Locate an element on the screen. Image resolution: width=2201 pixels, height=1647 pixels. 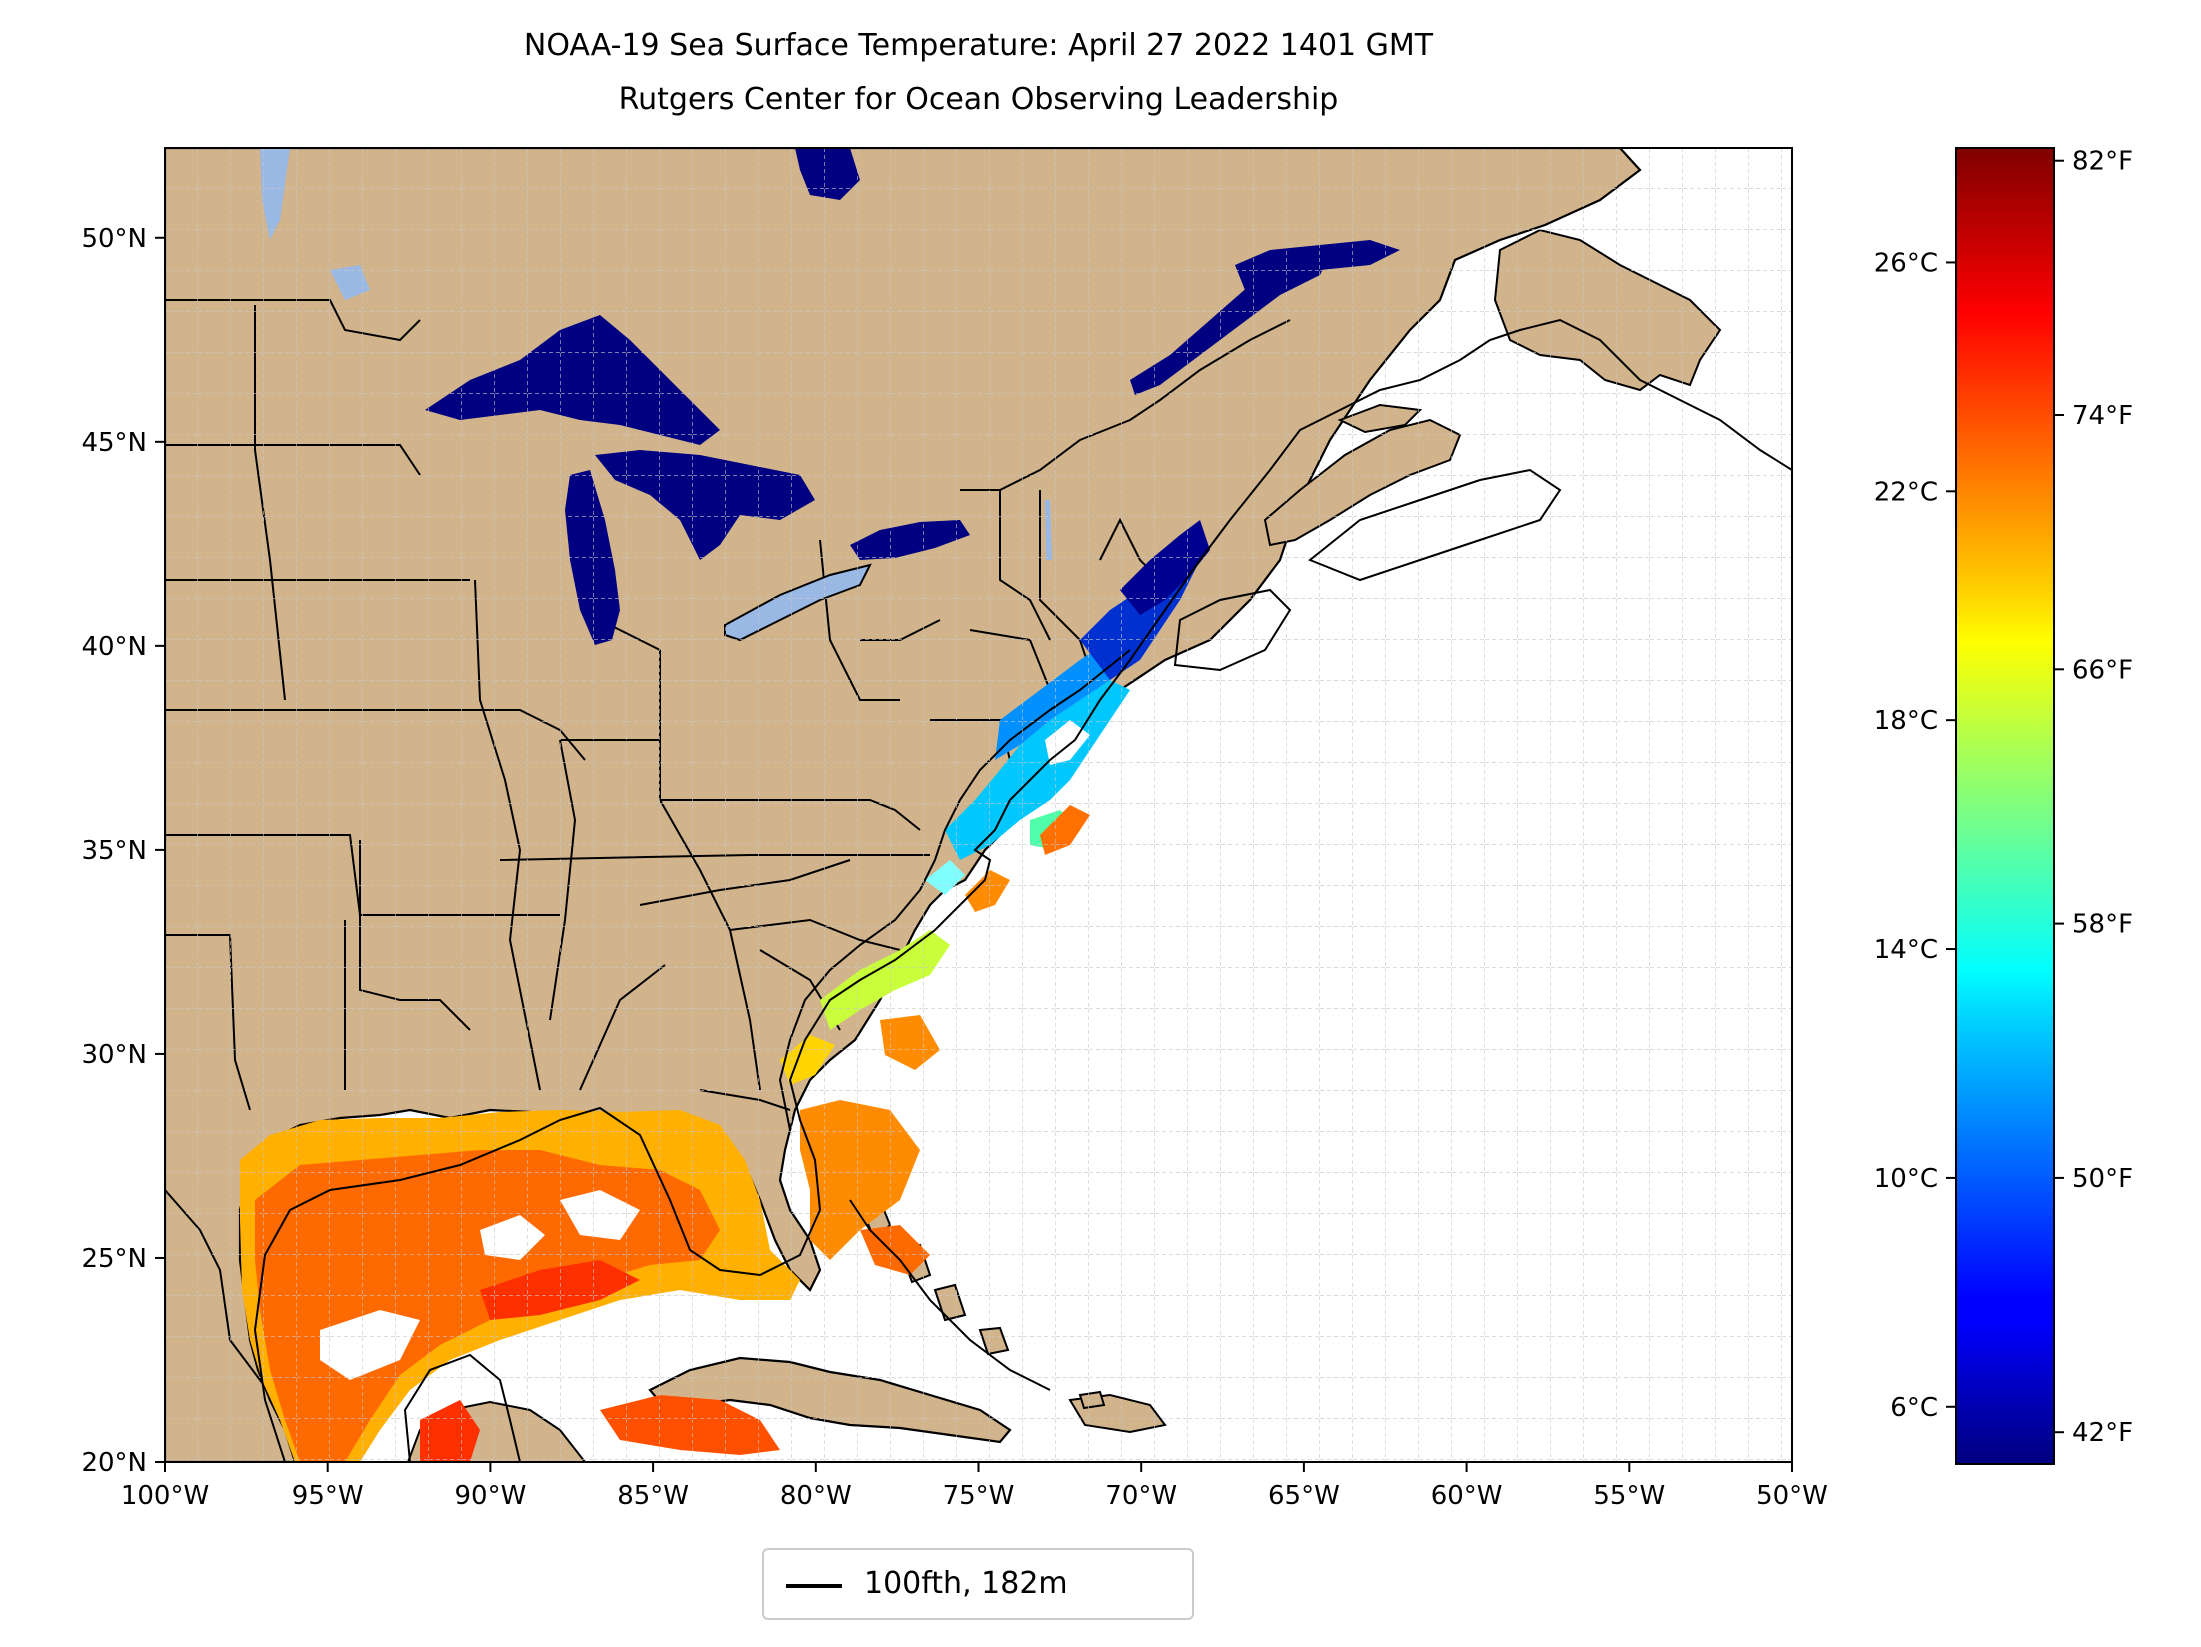
celsius-tick-label: 14°C is located at coordinates (1906, 950).